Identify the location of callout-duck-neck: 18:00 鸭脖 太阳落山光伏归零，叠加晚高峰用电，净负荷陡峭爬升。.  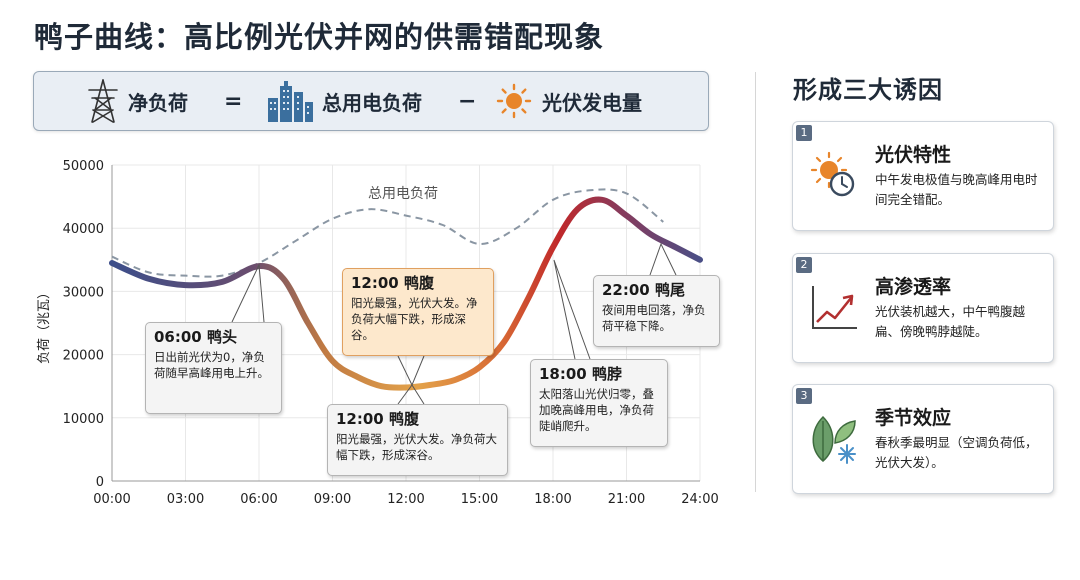
(599, 403).